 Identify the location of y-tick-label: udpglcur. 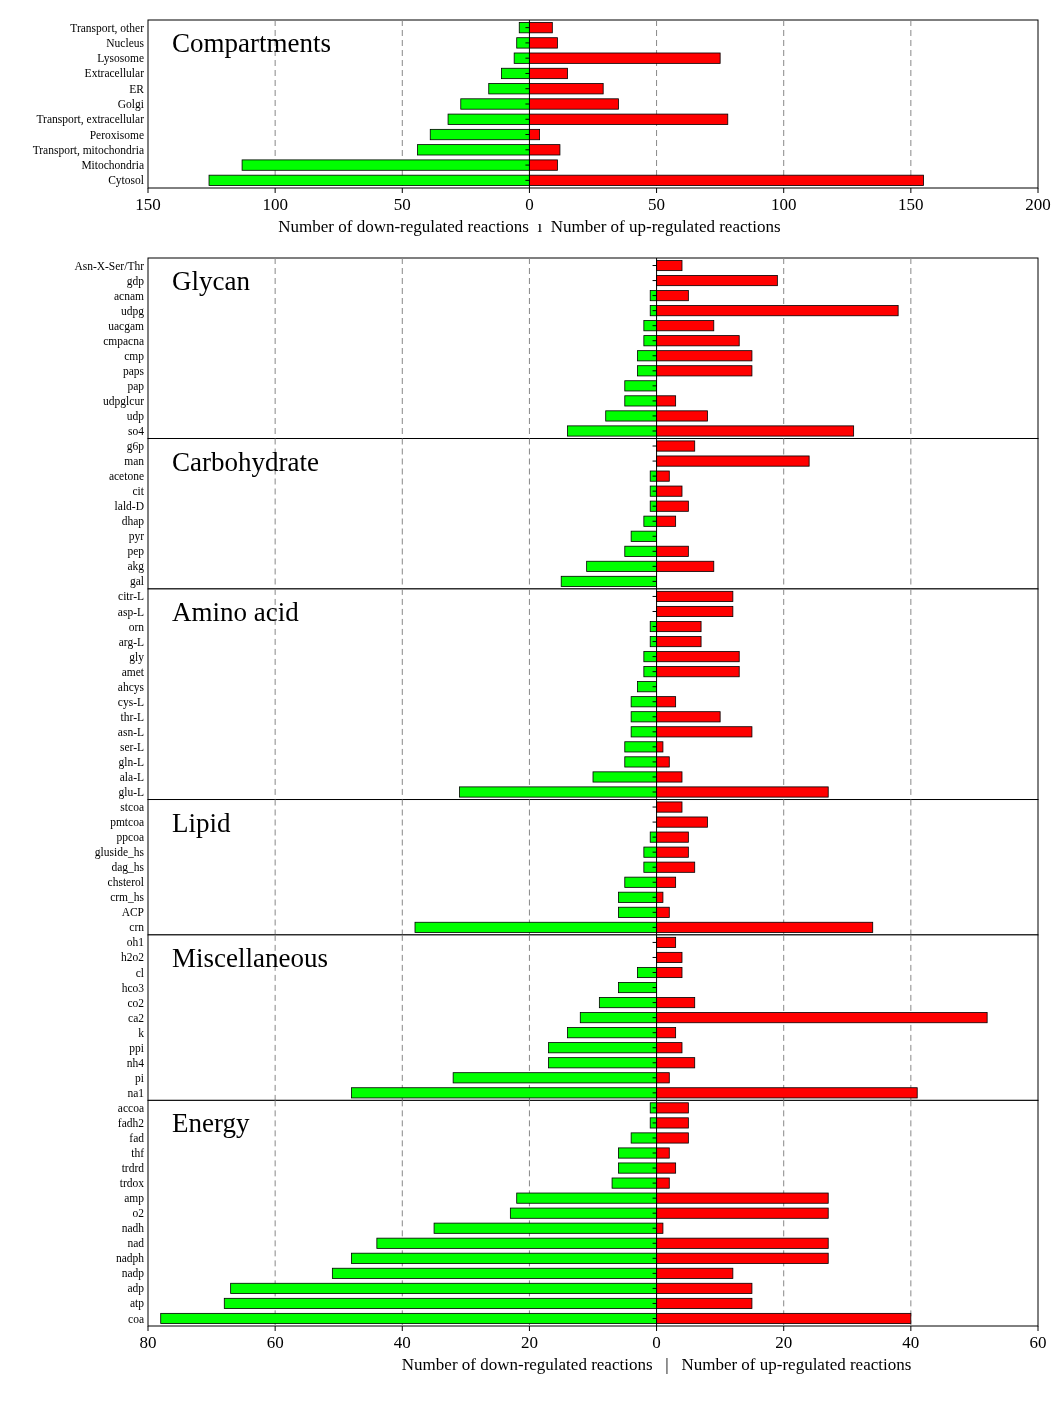
(124, 401).